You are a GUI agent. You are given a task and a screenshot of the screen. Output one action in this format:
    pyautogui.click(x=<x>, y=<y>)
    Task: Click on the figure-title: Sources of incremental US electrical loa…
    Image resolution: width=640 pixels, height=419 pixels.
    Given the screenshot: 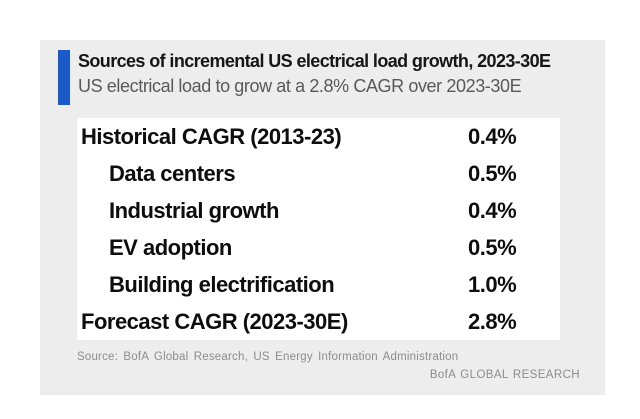 What is the action you would take?
    pyautogui.click(x=314, y=61)
    